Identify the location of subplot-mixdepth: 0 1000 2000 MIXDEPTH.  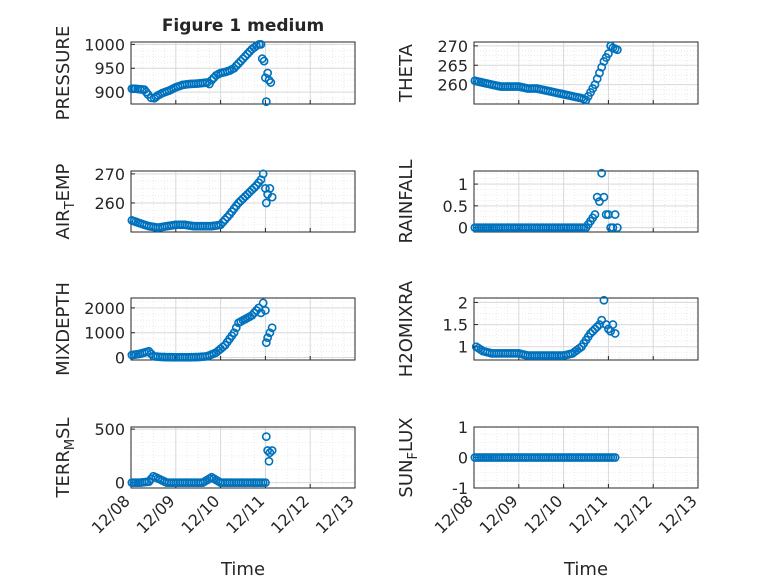
(204, 329).